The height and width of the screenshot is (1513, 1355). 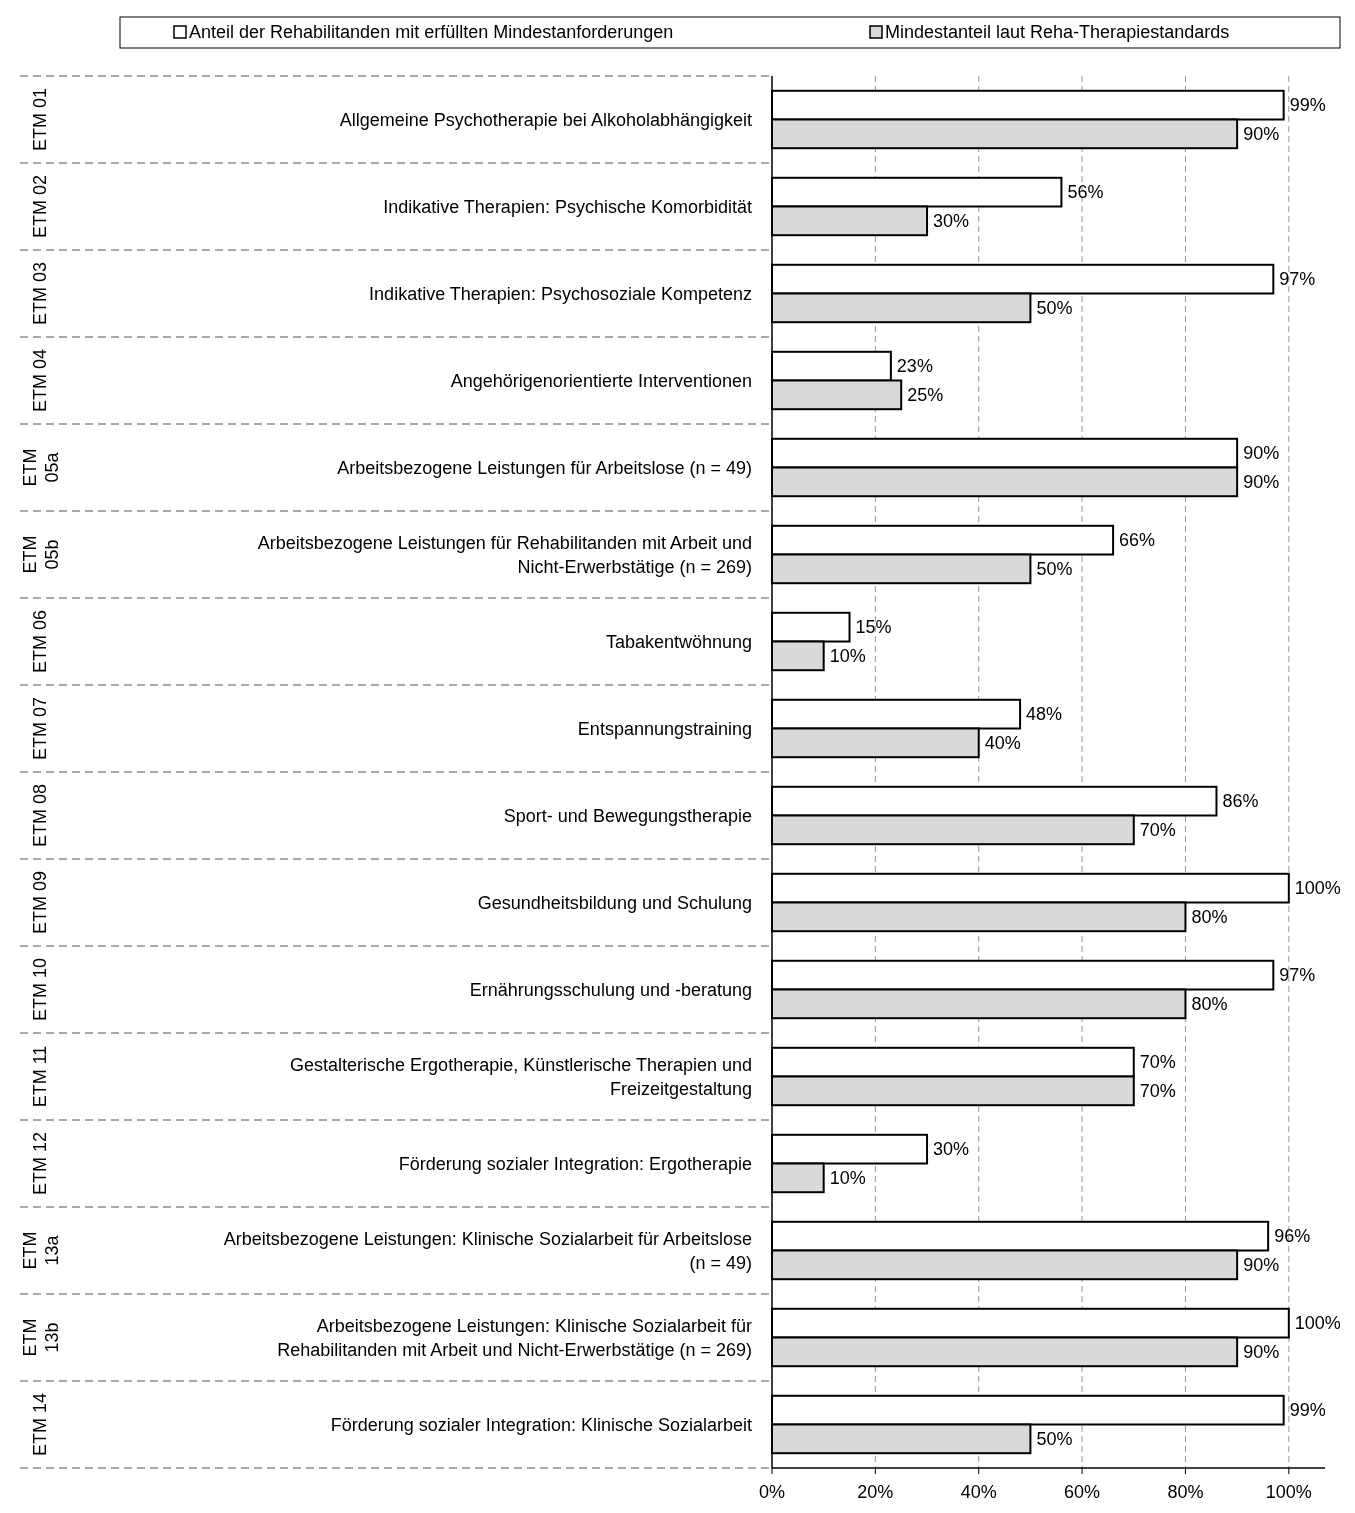 I want to click on y-tick-label: Förderung sozialer Integration: Ergotherapie, so click(x=575, y=1163).